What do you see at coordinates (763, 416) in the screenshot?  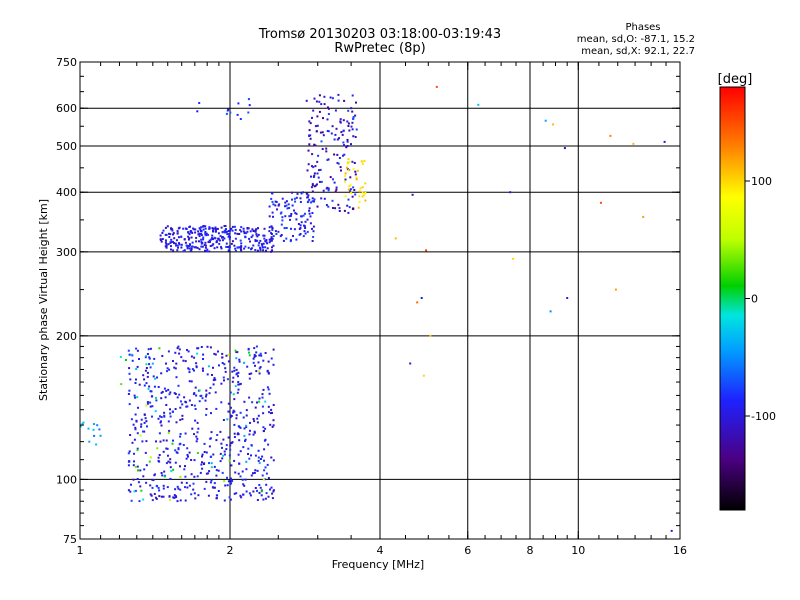 I see `colorbar-tick-label: -100` at bounding box center [763, 416].